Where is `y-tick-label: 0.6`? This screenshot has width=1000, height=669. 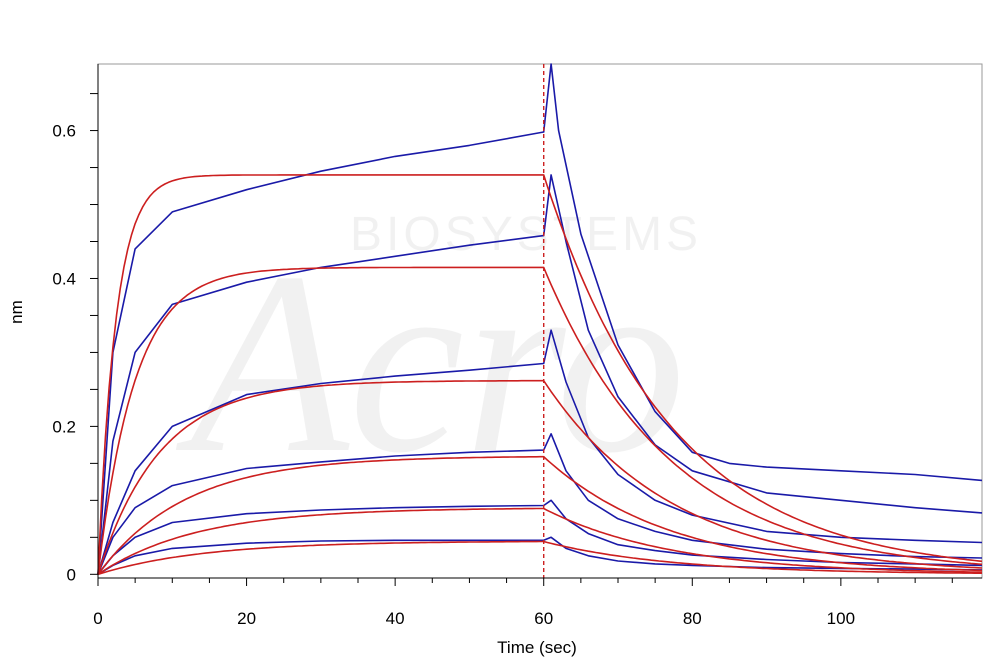
y-tick-label: 0.6 is located at coordinates (64, 131).